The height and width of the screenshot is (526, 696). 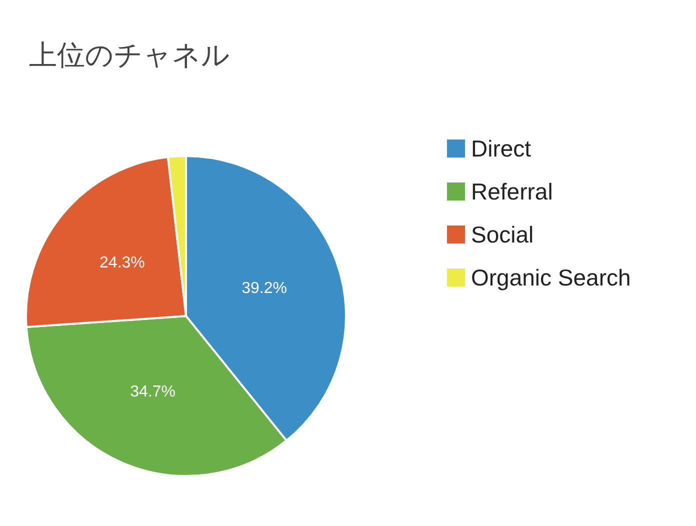 What do you see at coordinates (512, 191) in the screenshot?
I see `legend-label: Referral` at bounding box center [512, 191].